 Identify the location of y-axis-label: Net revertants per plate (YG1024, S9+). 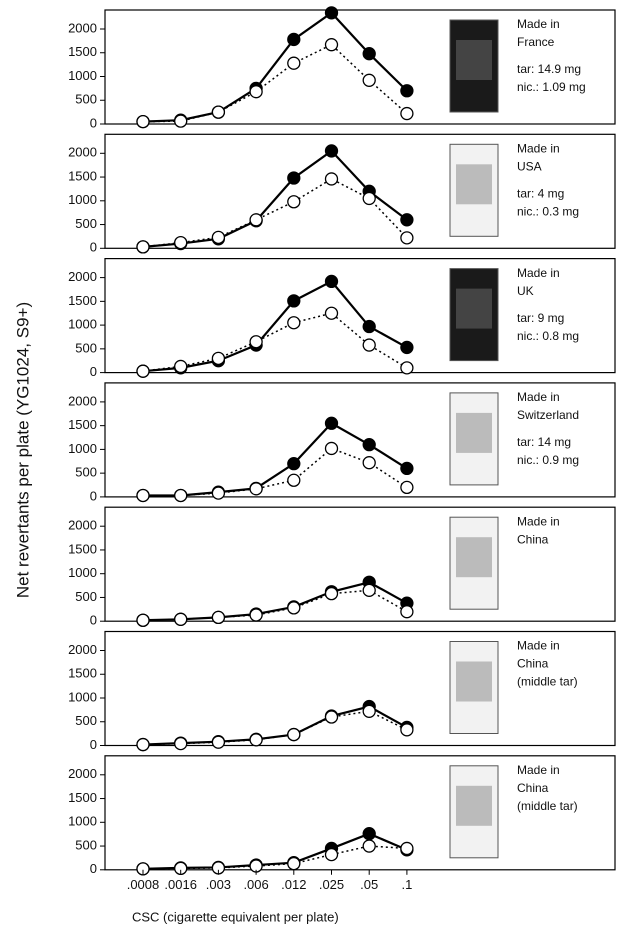
(22, 450).